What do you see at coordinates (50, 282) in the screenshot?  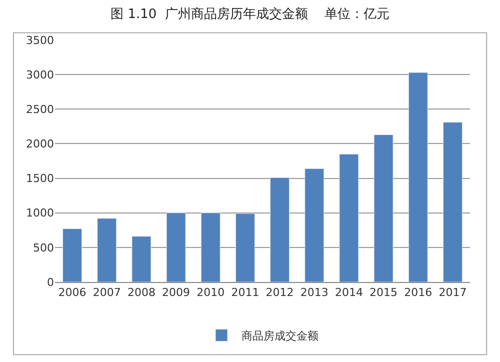 I see `y-tick-label: 0` at bounding box center [50, 282].